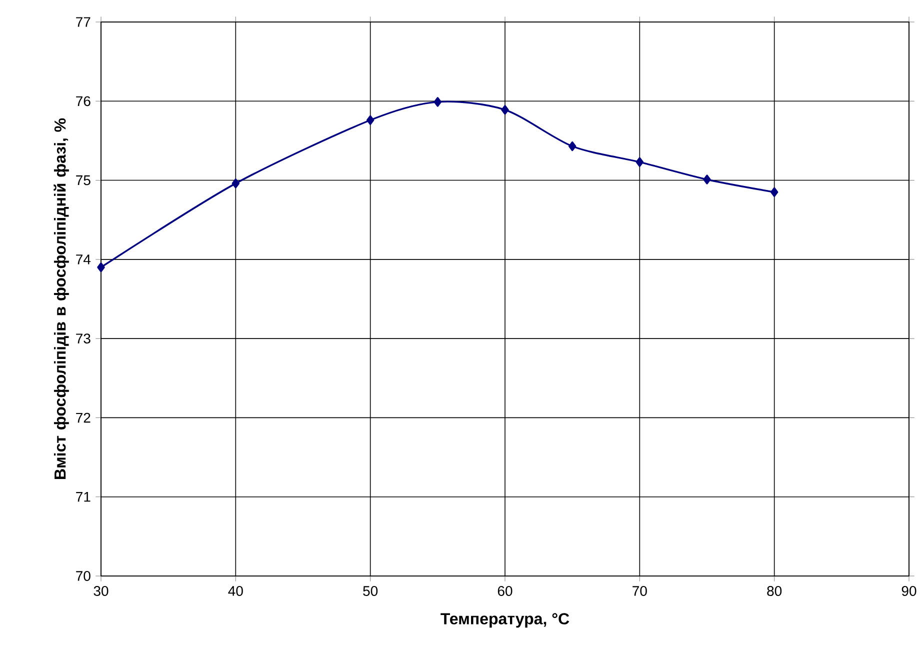 The image size is (922, 660). What do you see at coordinates (235, 591) in the screenshot?
I see `x-tick-label: 40` at bounding box center [235, 591].